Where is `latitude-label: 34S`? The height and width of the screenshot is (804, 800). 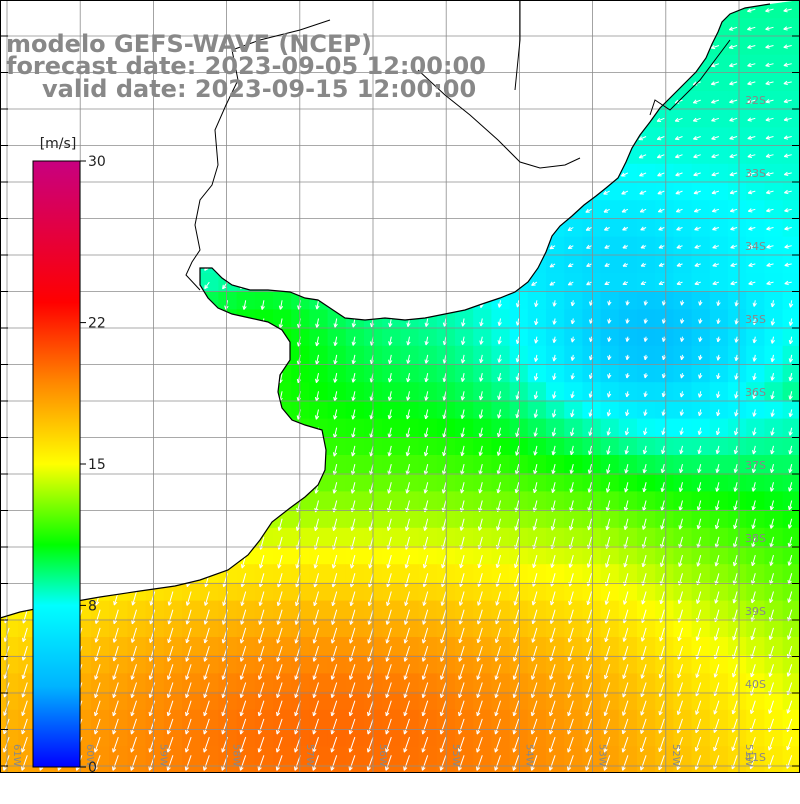
latitude-label: 34S is located at coordinates (755, 246).